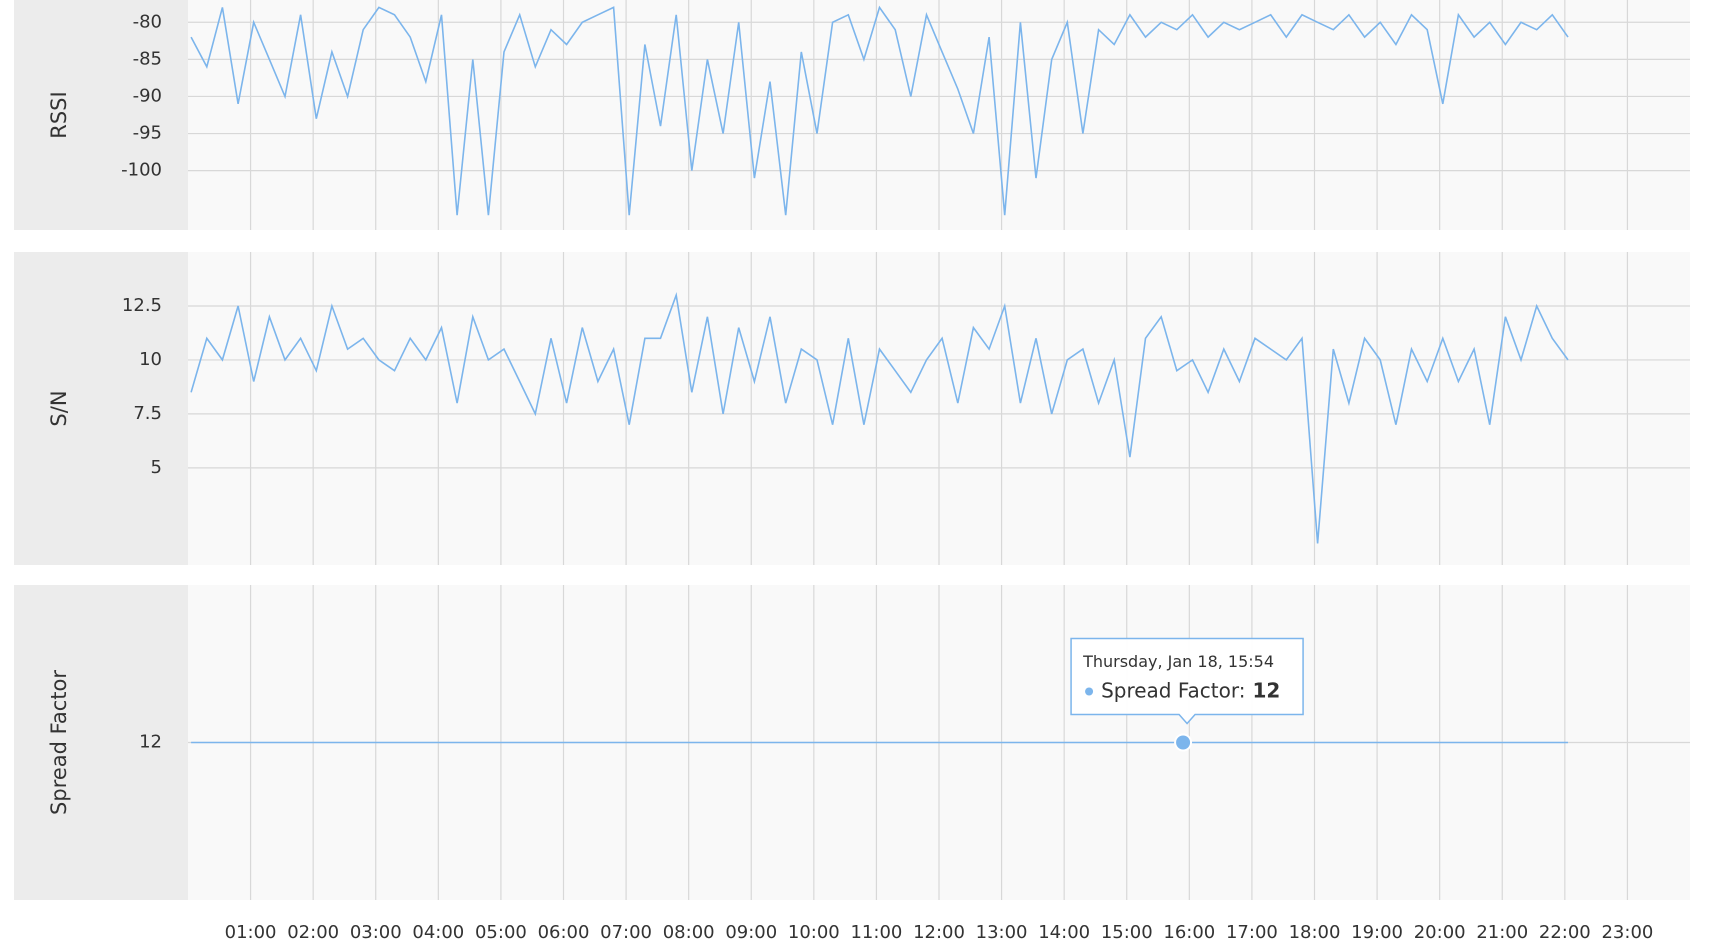  What do you see at coordinates (814, 932) in the screenshot?
I see `x-tick-label: 10:00` at bounding box center [814, 932].